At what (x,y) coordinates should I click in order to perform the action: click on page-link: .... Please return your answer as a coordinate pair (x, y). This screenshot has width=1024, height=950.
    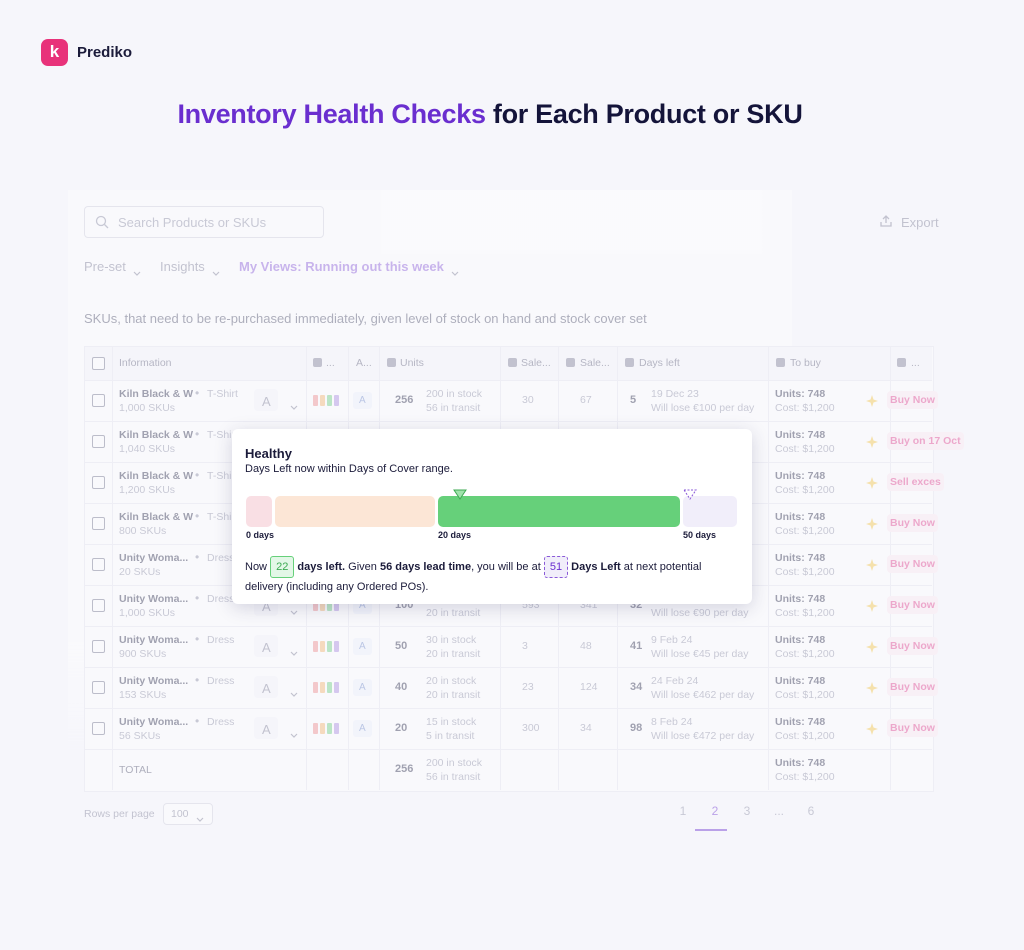
    Looking at the image, I should click on (778, 811).